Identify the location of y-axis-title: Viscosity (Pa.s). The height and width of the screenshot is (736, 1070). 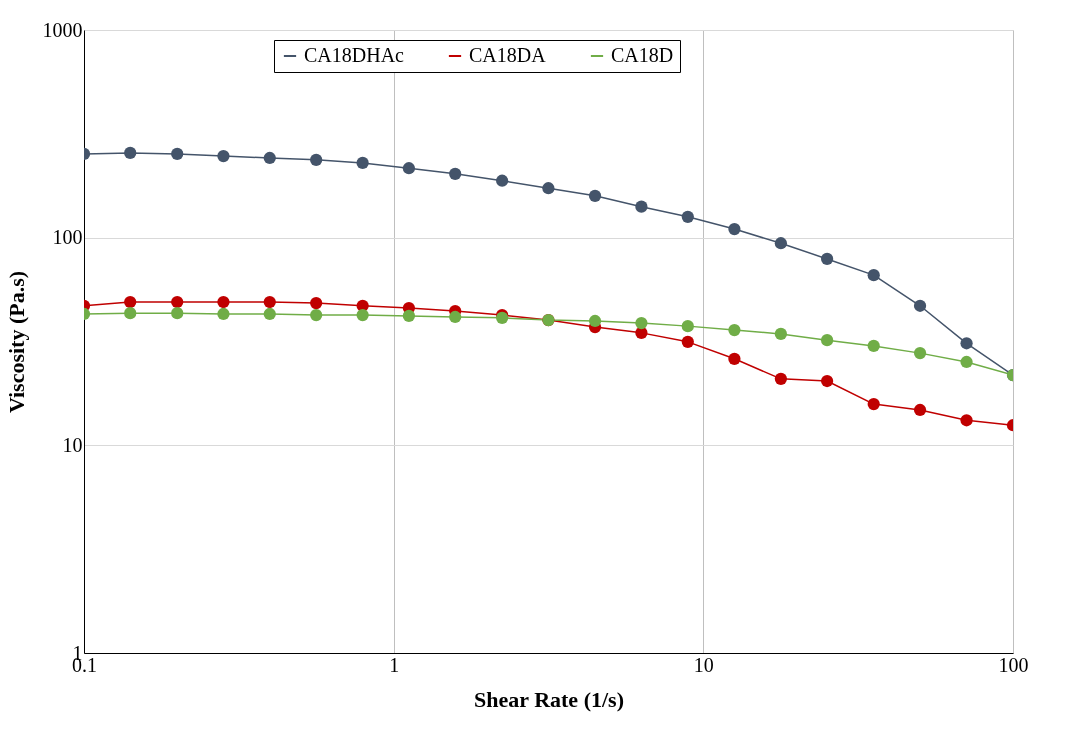
(16, 342).